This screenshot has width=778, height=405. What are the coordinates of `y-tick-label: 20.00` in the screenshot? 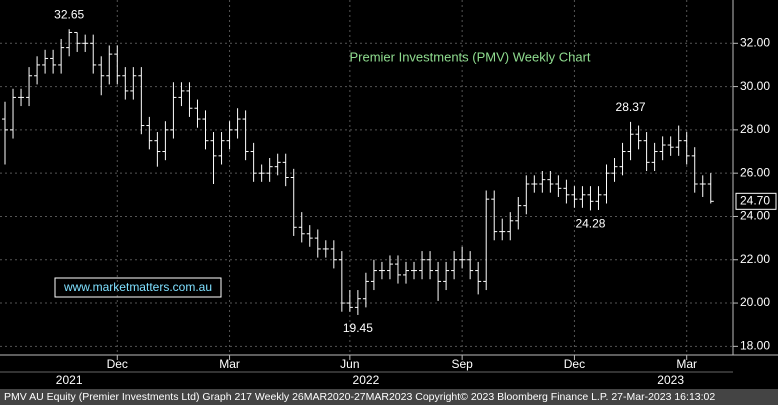 It's located at (755, 302).